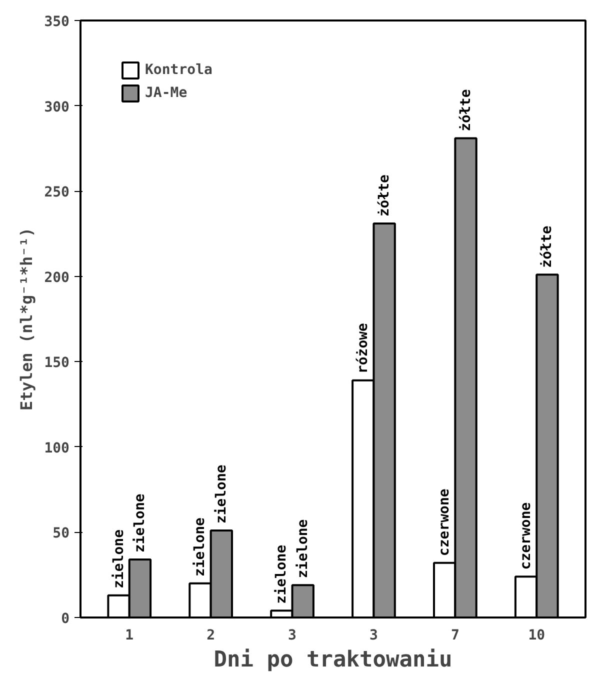 The width and height of the screenshot is (603, 679). Describe the element at coordinates (211, 636) in the screenshot. I see `x-tick-label: 2` at that location.